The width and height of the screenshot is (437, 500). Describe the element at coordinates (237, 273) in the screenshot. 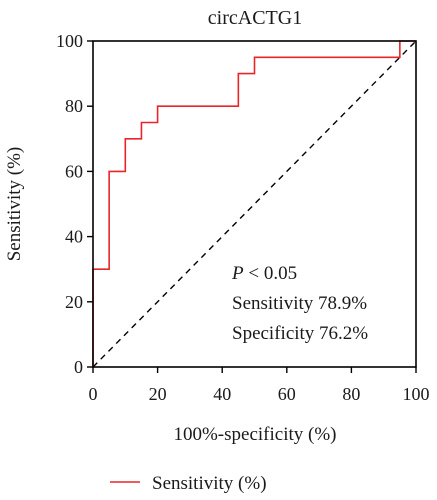

I see `p-value-italic: P` at that location.